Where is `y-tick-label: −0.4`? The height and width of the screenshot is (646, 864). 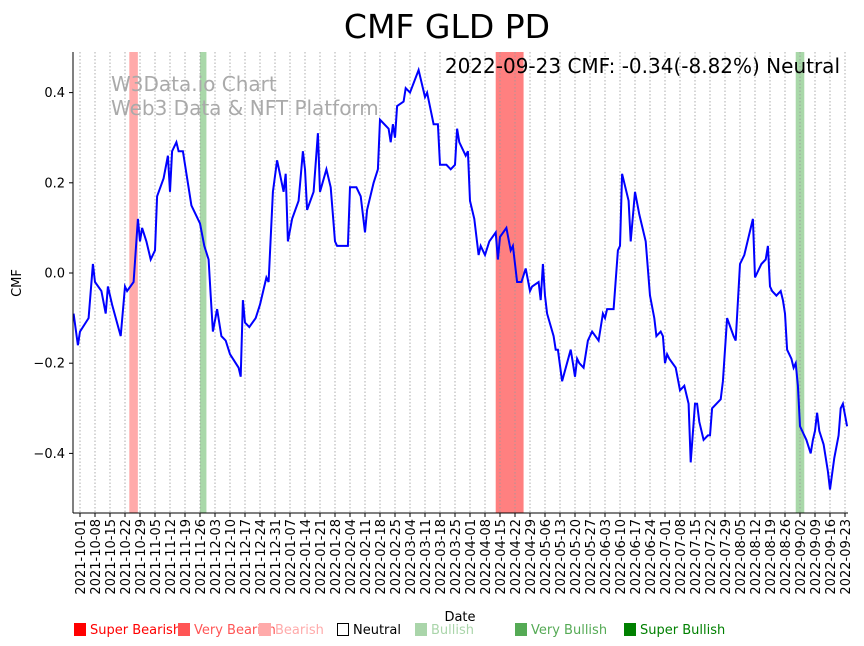 y-tick-label: −0.4 is located at coordinates (49, 454).